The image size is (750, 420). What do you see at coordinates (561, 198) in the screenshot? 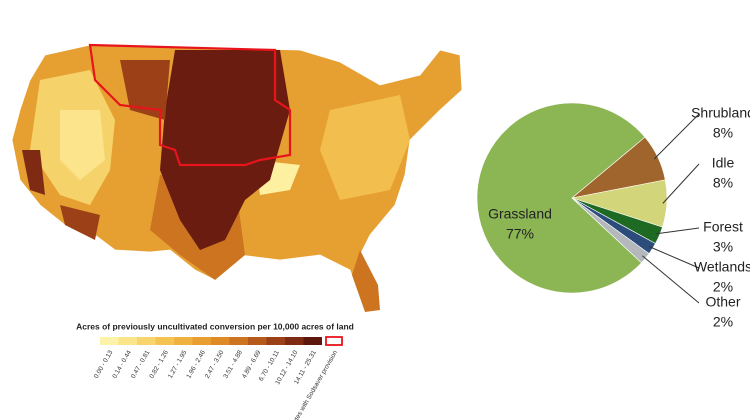
I see `pie-slice` at bounding box center [561, 198].